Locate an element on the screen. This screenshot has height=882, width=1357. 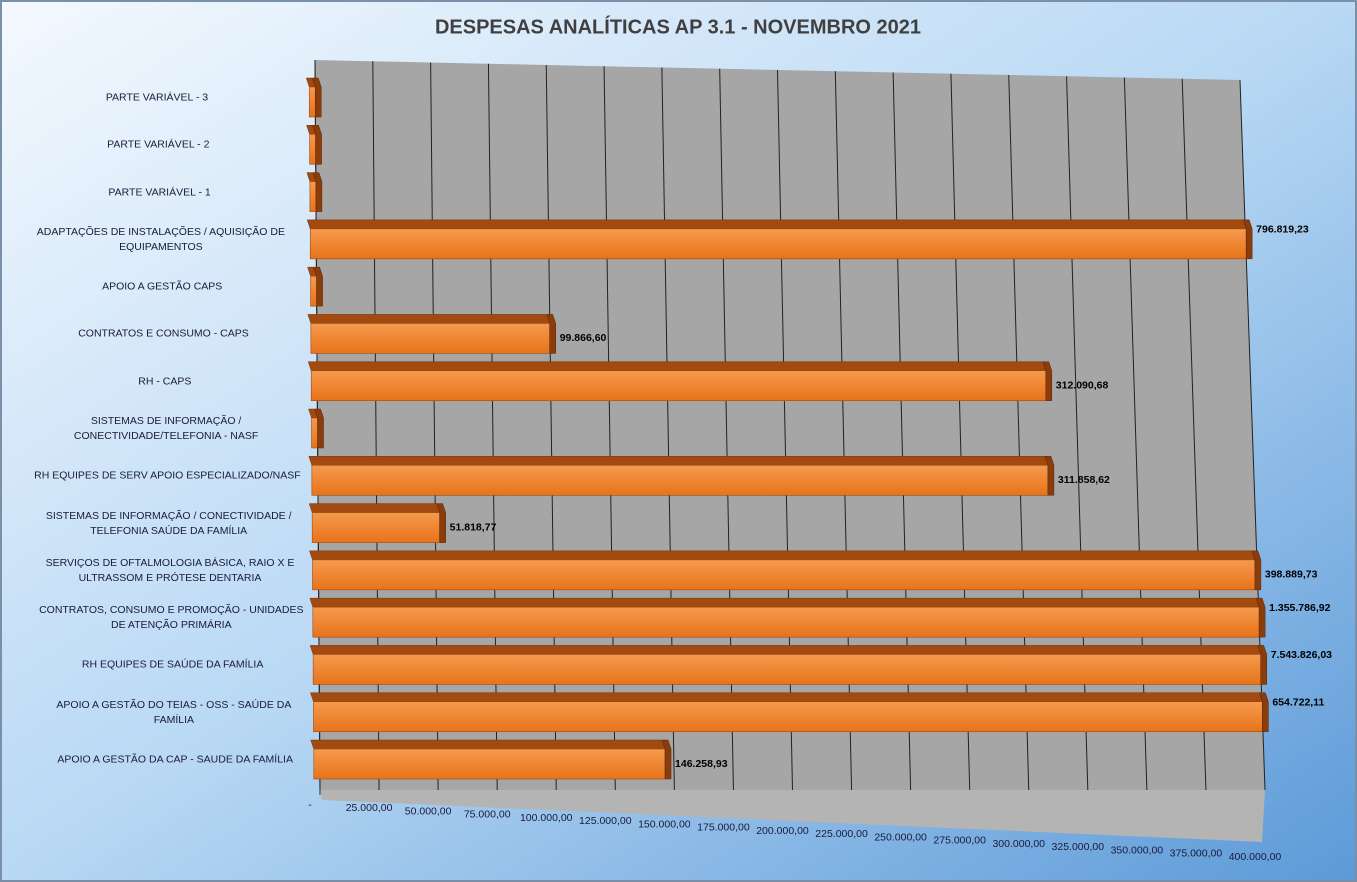
x-tick-label: 25.000,00 is located at coordinates (369, 808).